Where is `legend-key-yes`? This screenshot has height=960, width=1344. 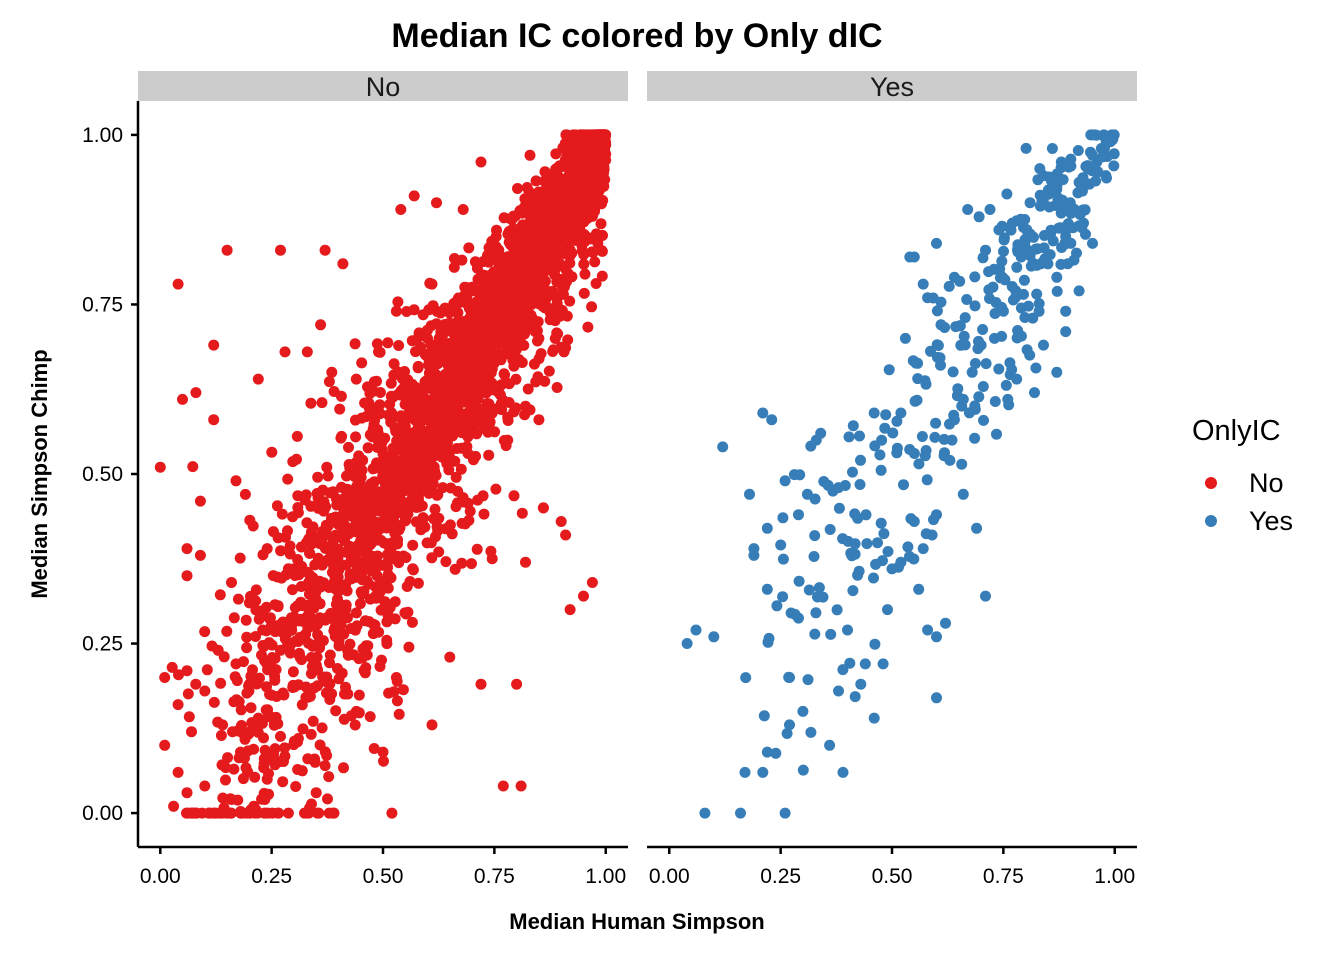 legend-key-yes is located at coordinates (1211, 521).